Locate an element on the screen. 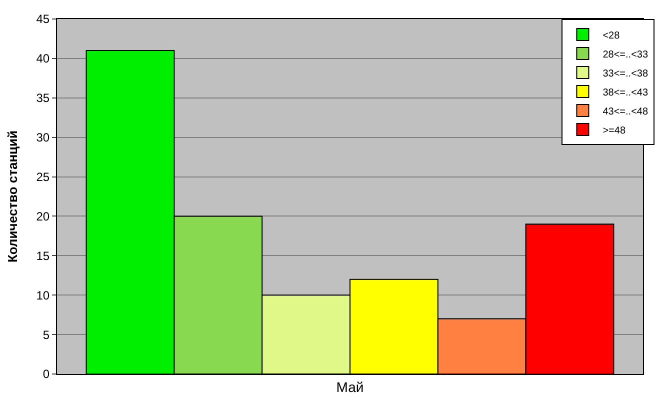 This screenshot has width=667, height=415. y-axis-title: Количество станций is located at coordinates (12, 196).